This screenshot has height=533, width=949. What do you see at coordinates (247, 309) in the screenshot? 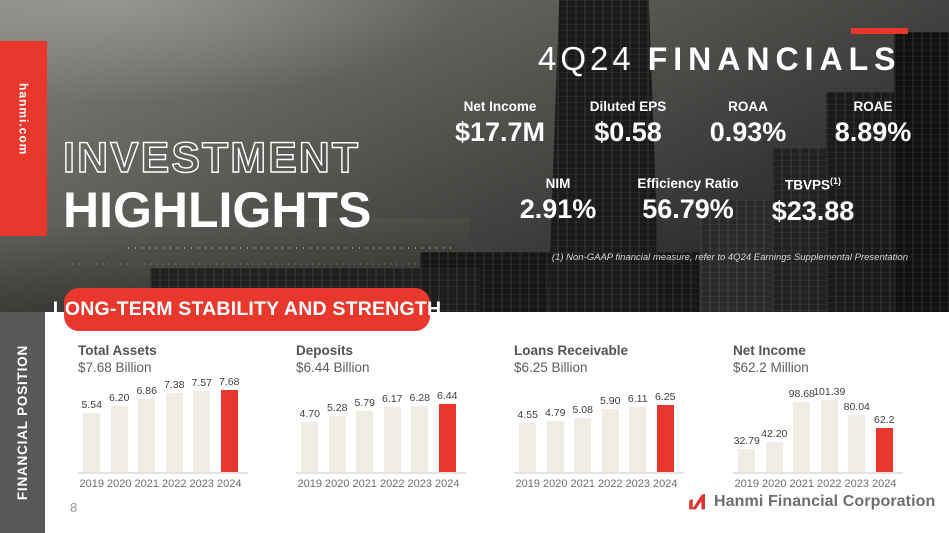
I see `section-banner: LONG-TERM STABILITY AND STRENGTH` at bounding box center [247, 309].